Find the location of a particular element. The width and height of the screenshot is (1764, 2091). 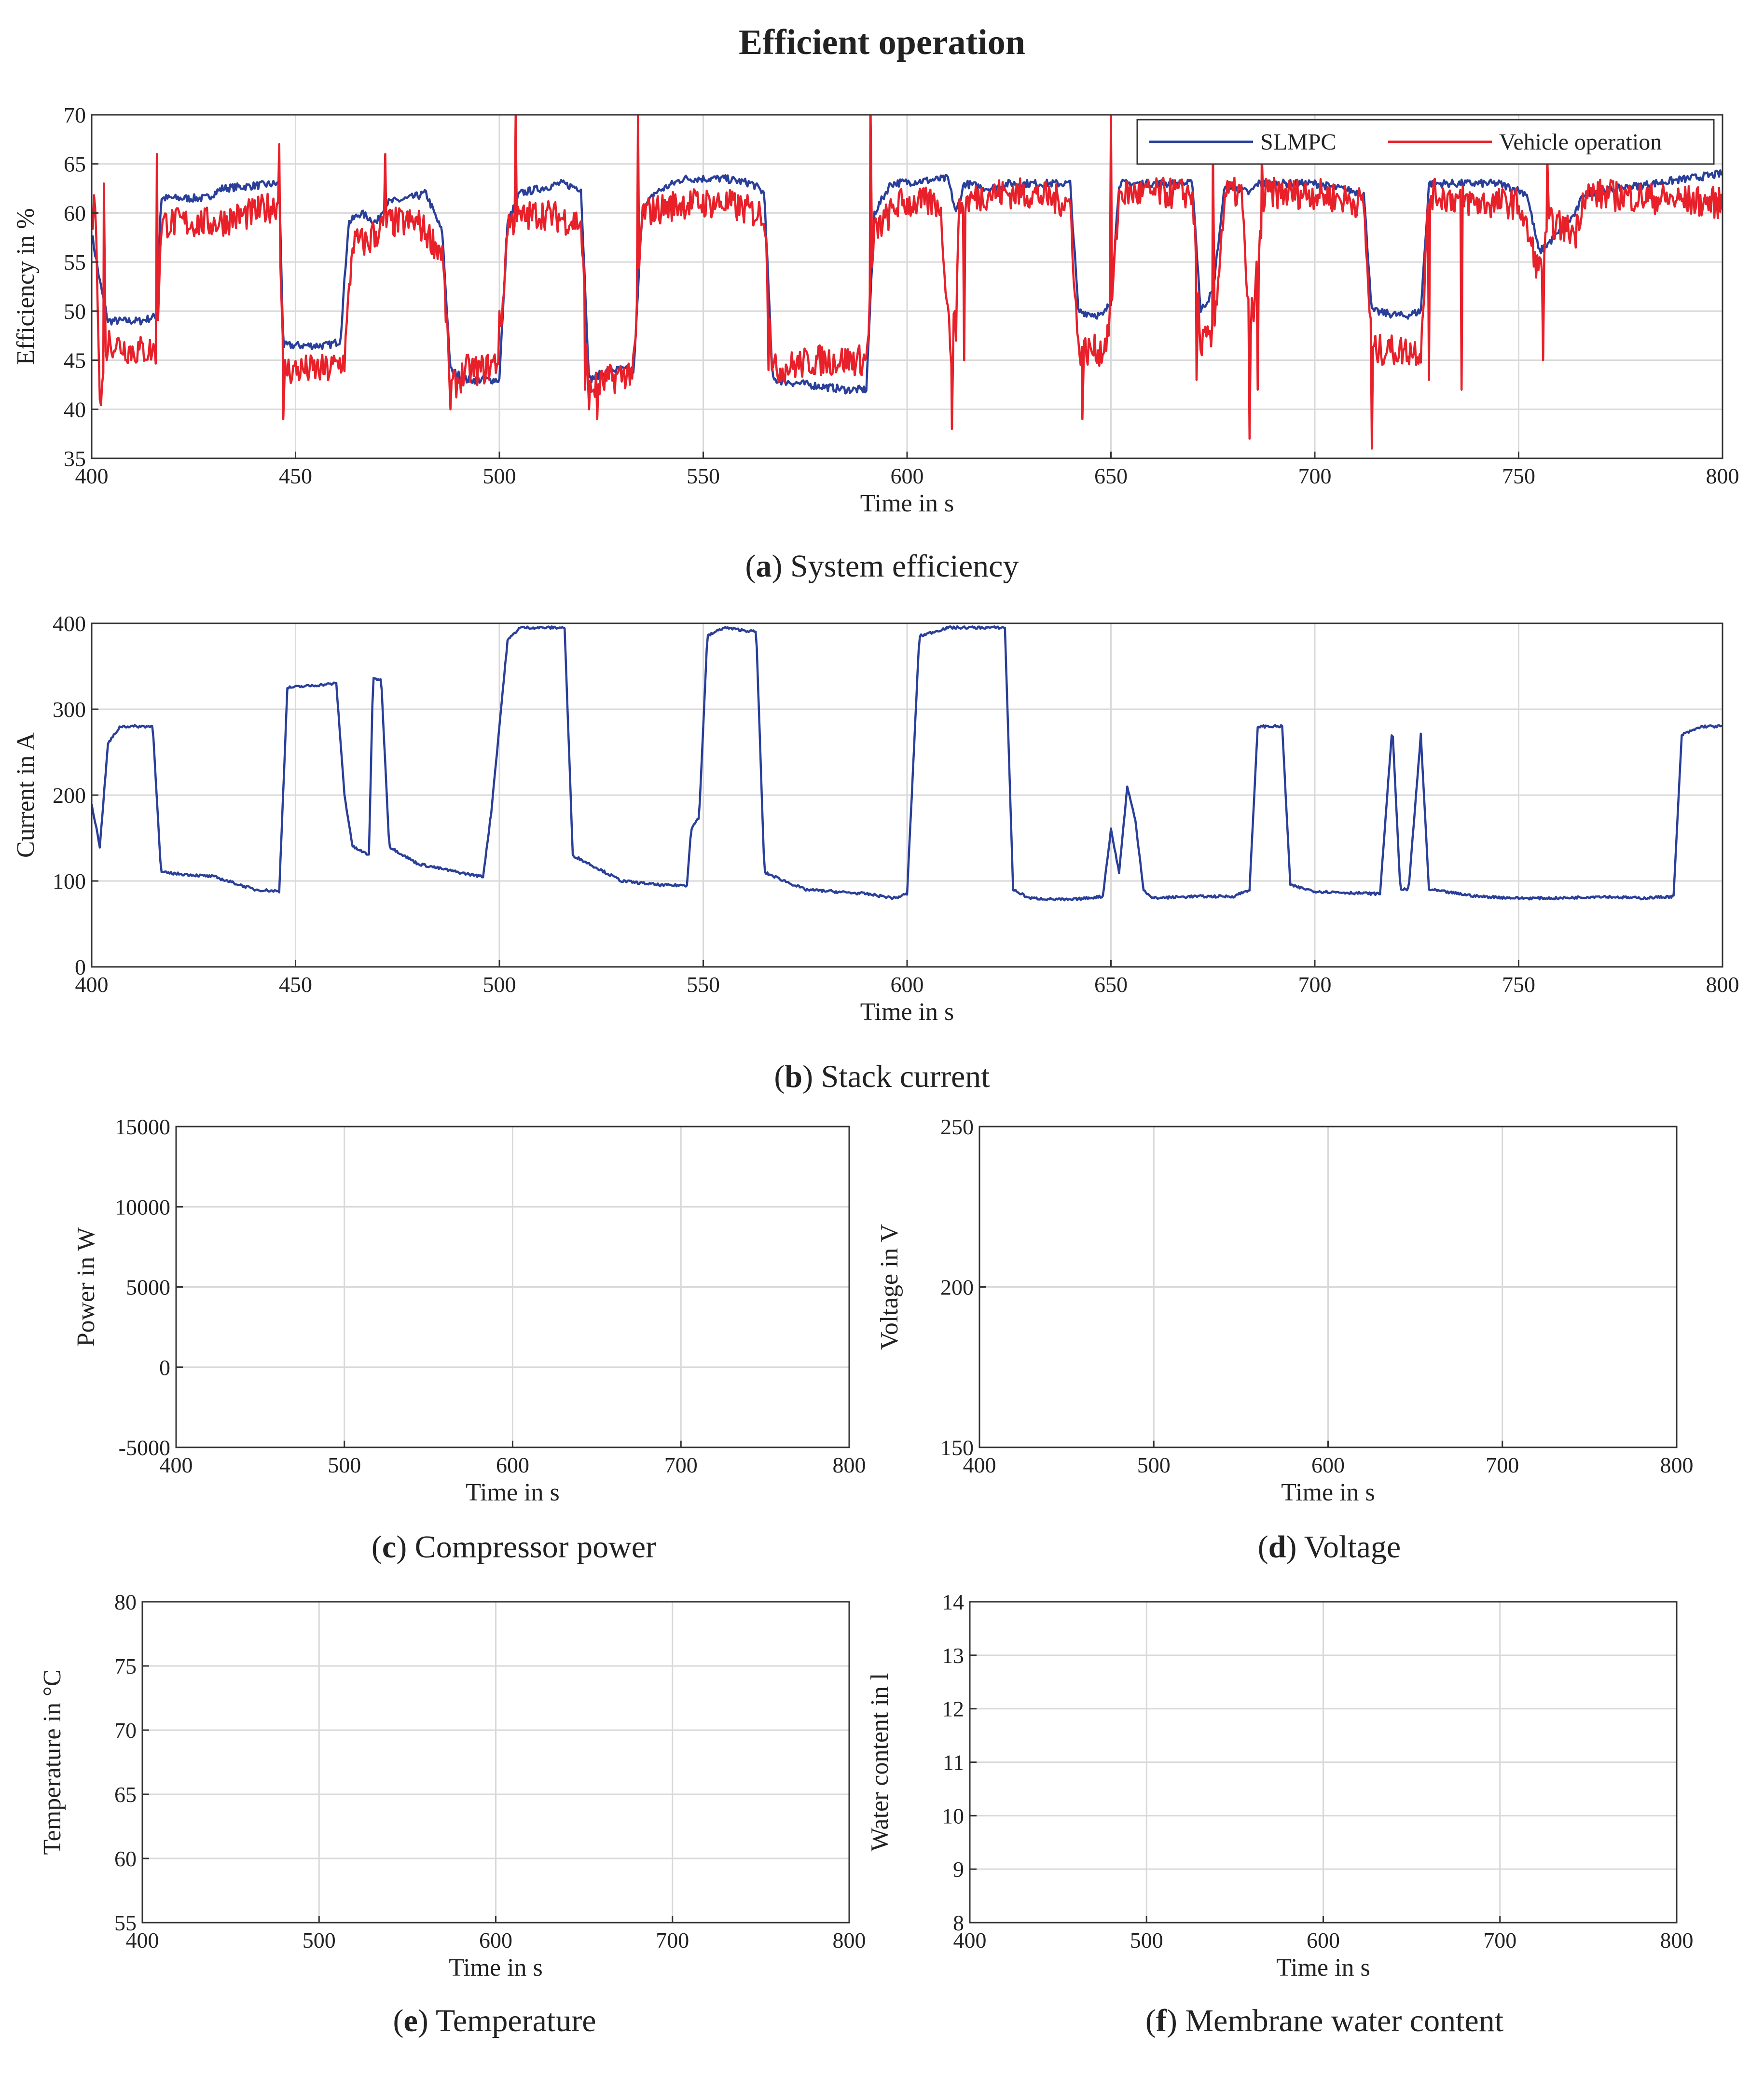

y-tick-label: 13 is located at coordinates (953, 1656).